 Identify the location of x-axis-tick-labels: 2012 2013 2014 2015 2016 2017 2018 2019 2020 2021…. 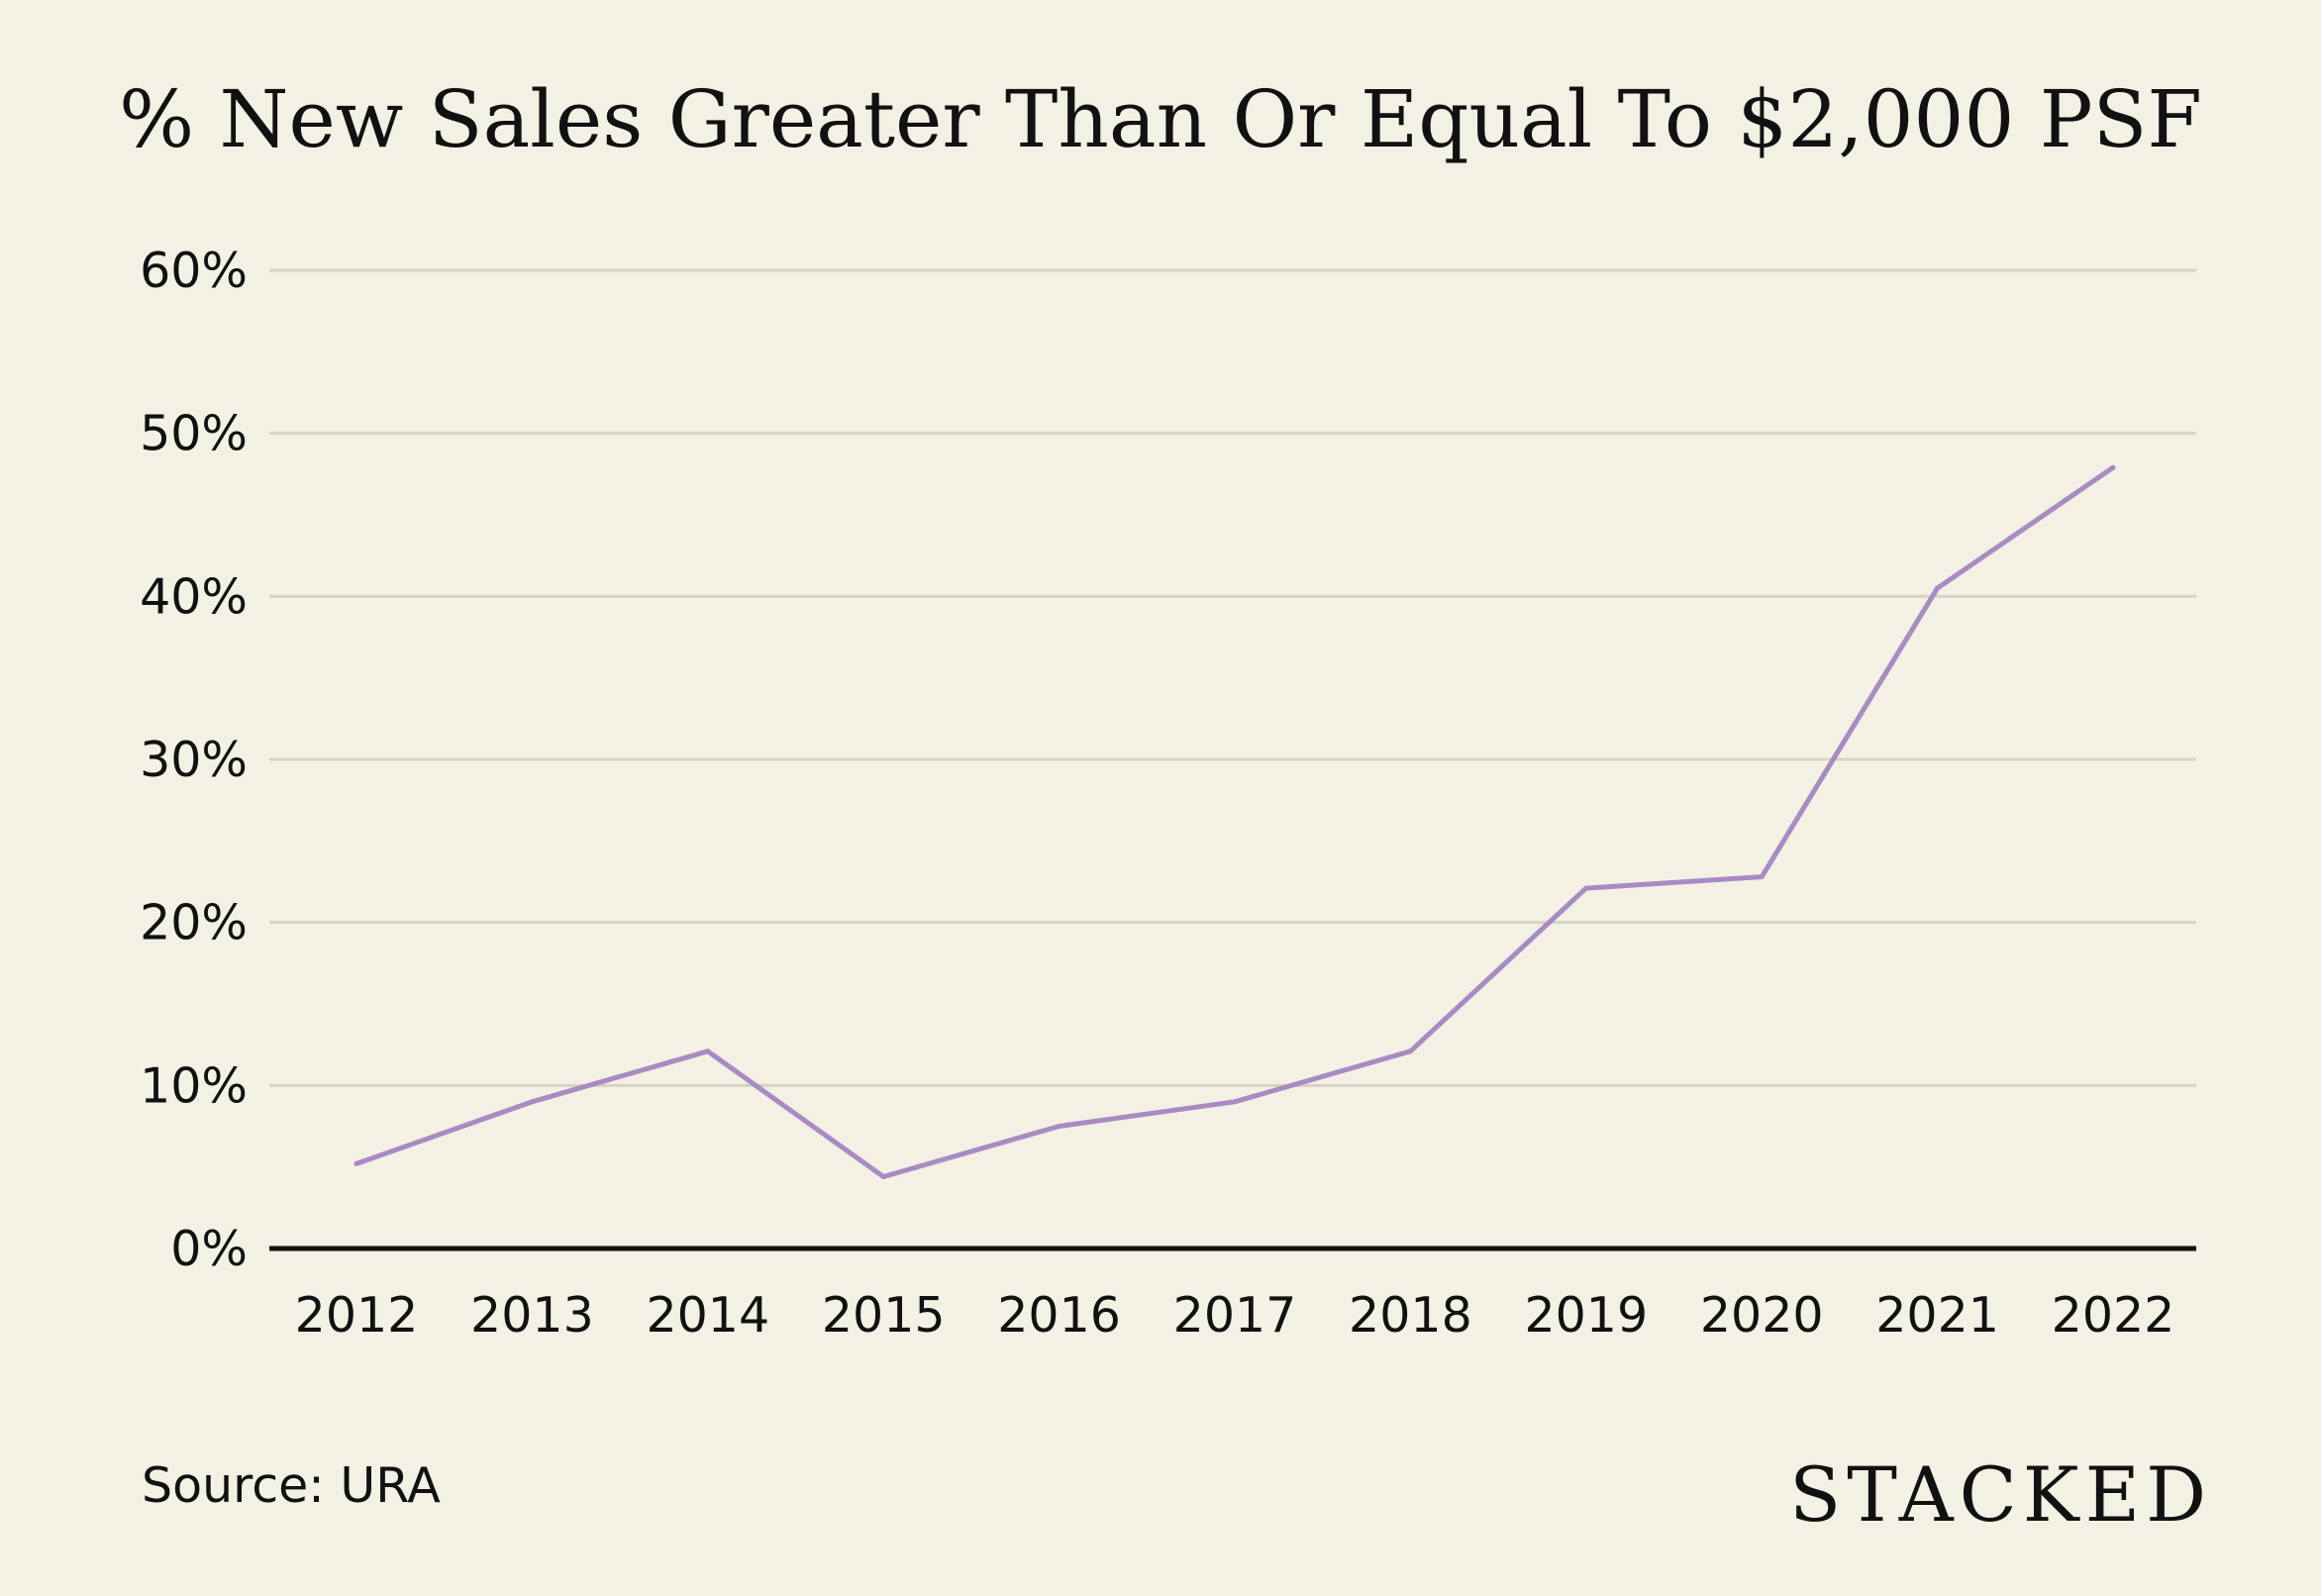
(1235, 1315).